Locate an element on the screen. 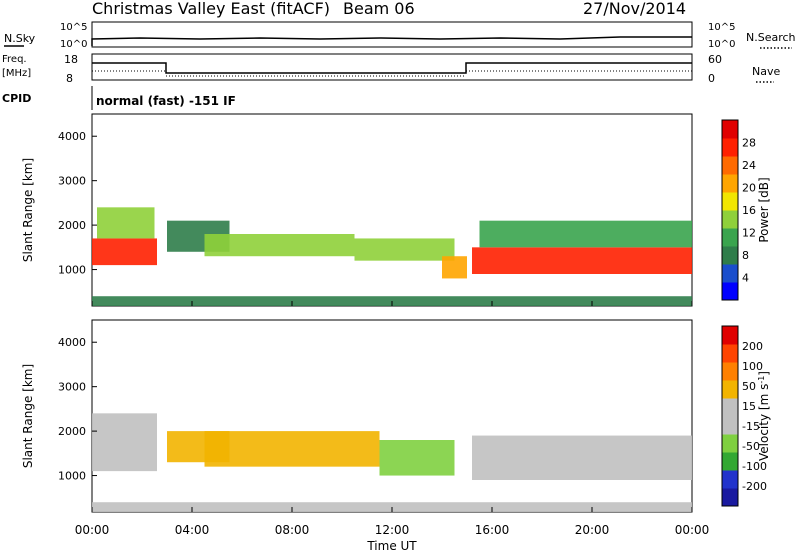 Image resolution: width=800 pixels, height=554 pixels. nsearch-label: N.Search is located at coordinates (771, 37).